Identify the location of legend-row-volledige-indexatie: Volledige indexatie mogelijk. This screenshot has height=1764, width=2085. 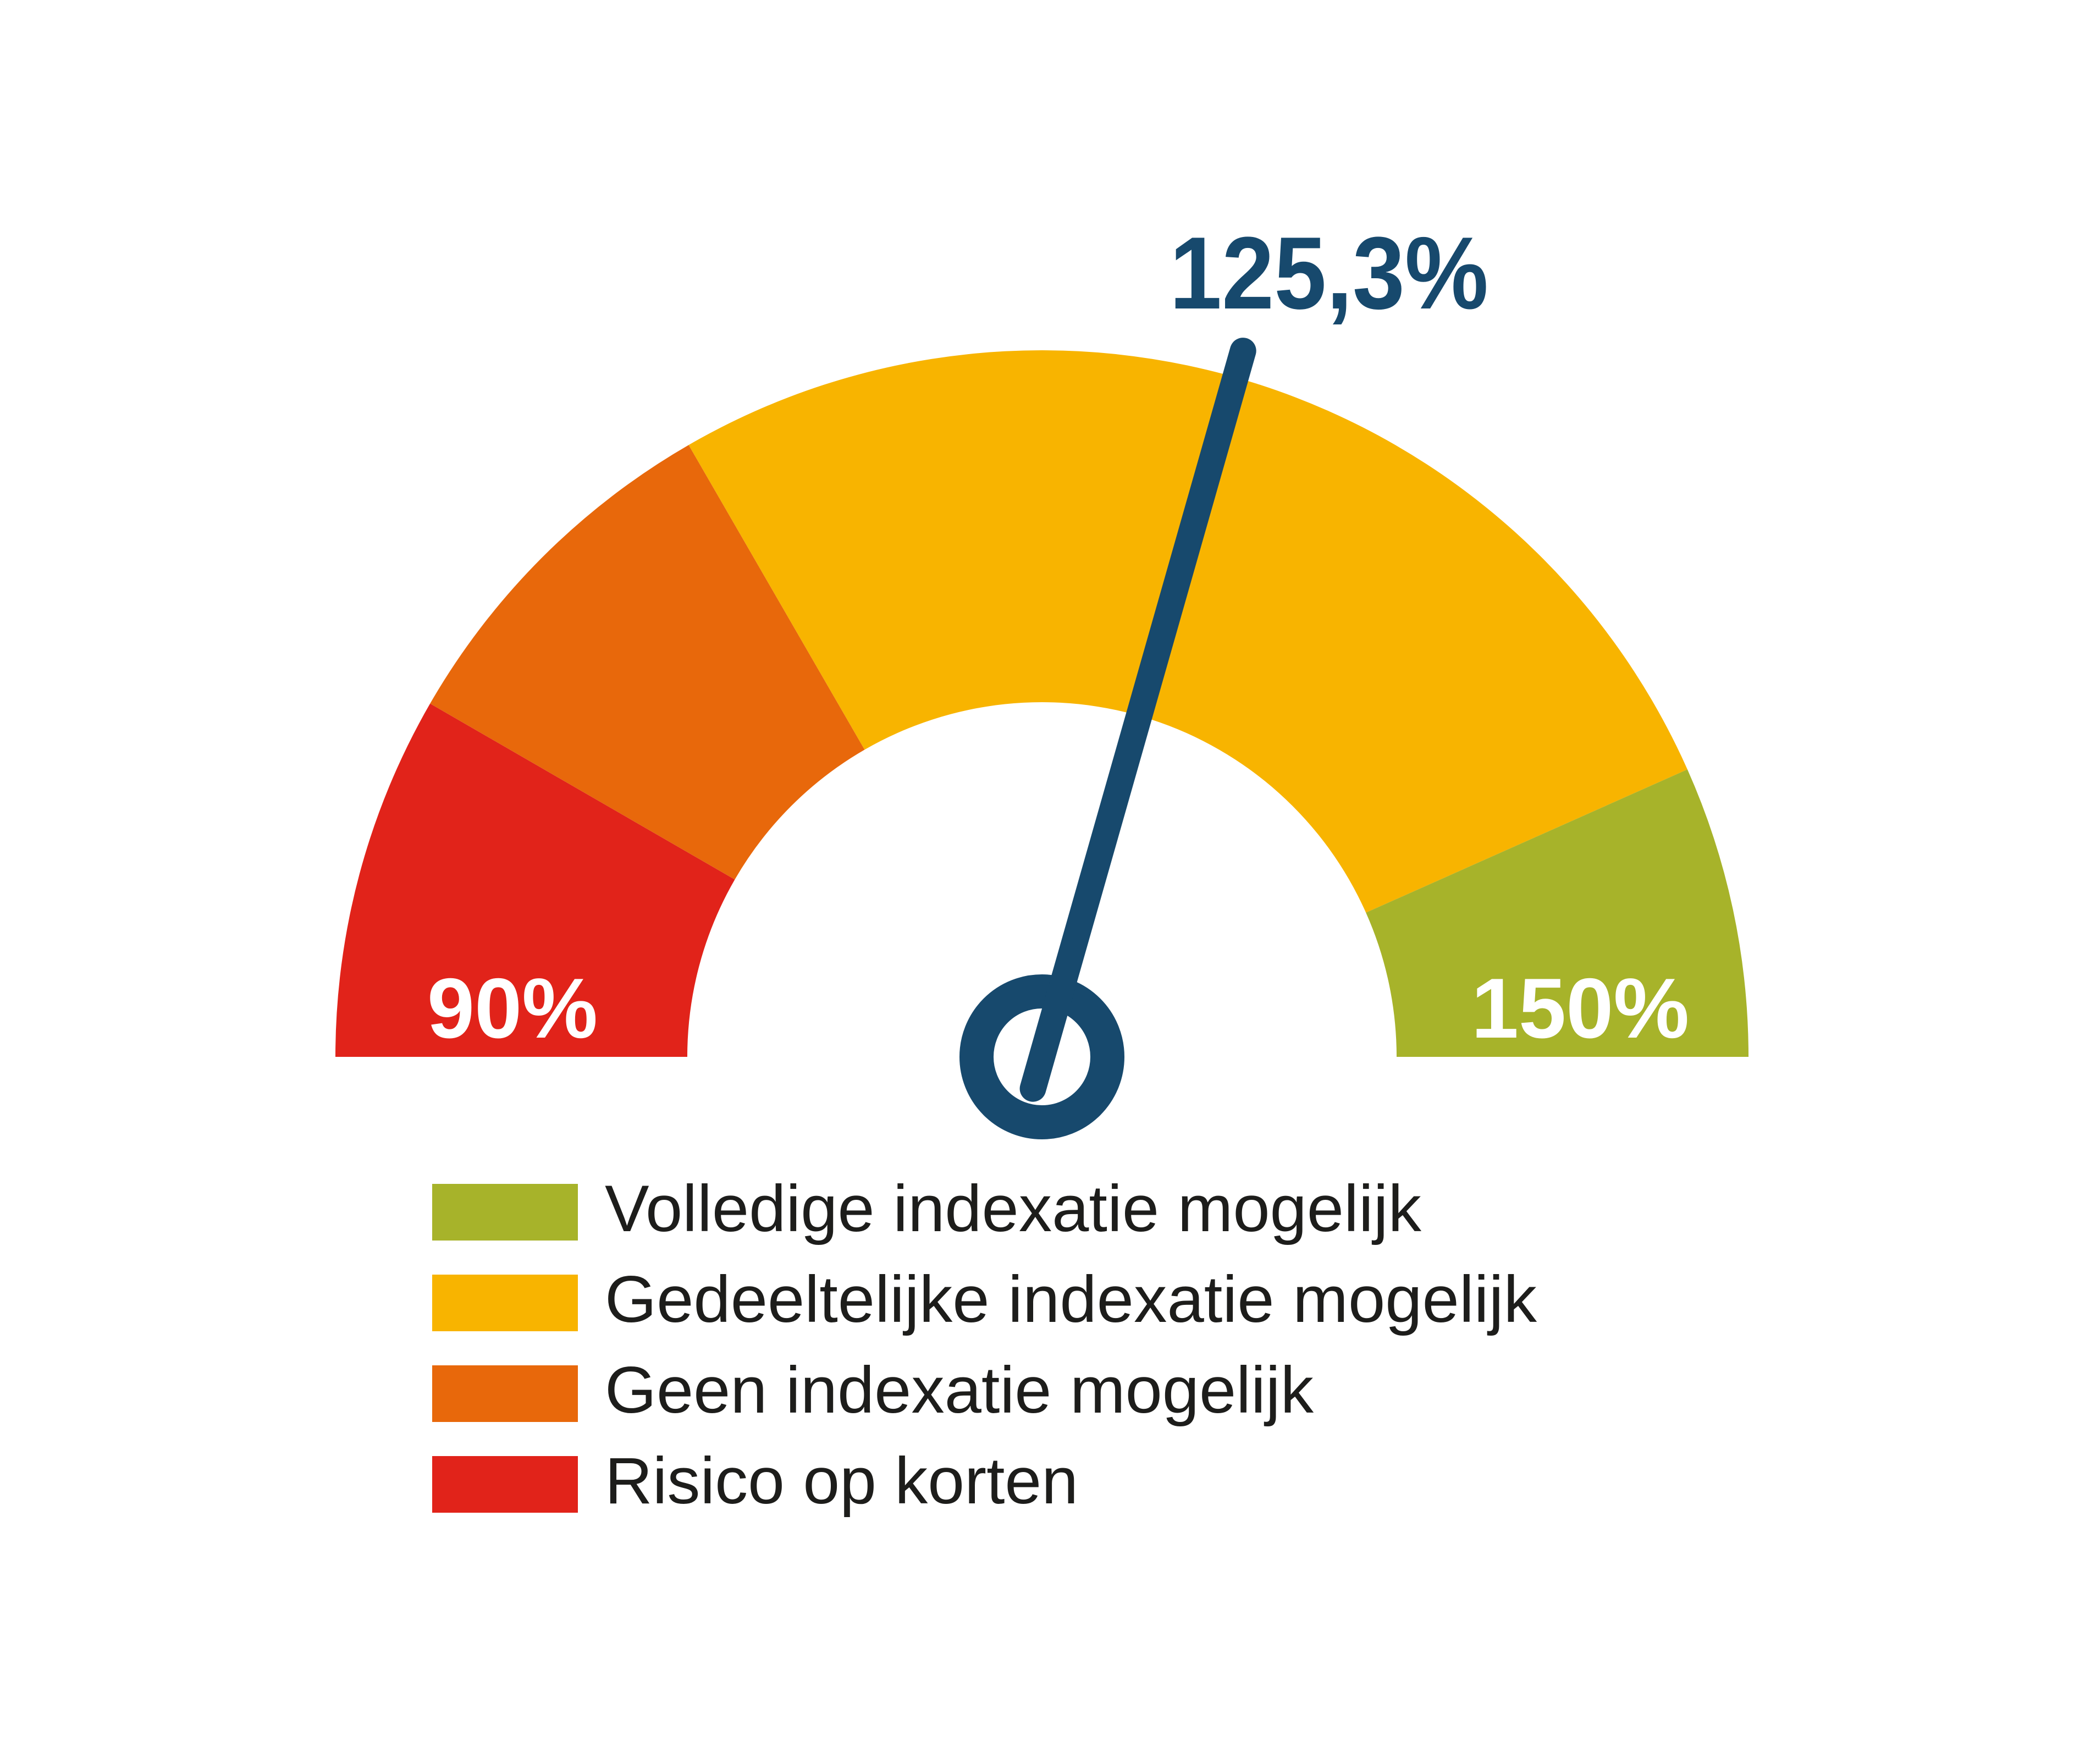
(927, 1208).